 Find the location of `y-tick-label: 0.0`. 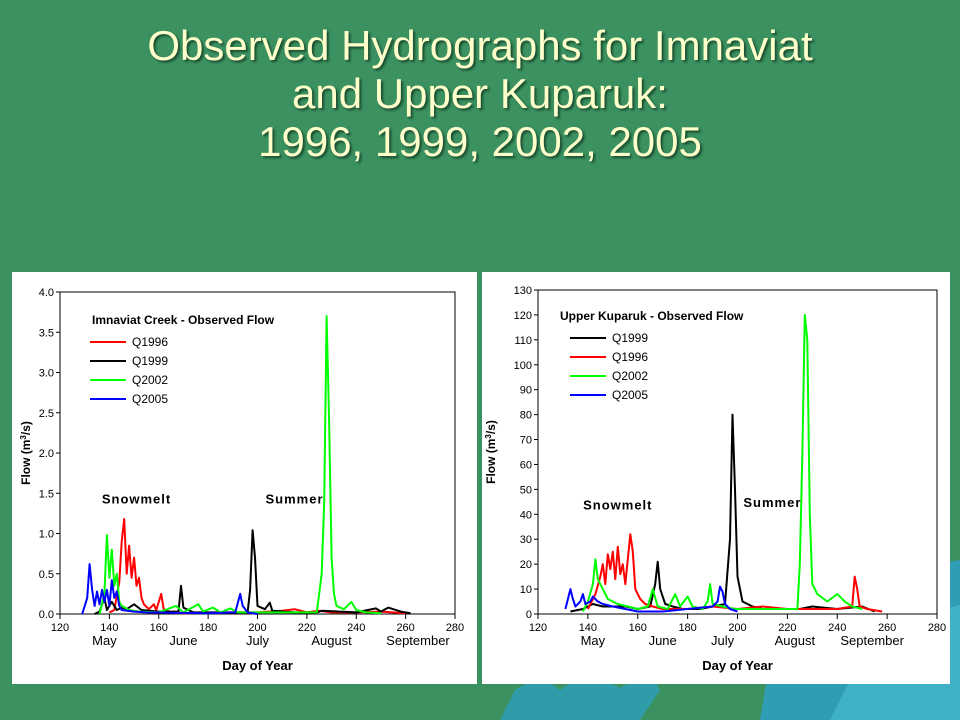

y-tick-label: 0.0 is located at coordinates (46, 615).